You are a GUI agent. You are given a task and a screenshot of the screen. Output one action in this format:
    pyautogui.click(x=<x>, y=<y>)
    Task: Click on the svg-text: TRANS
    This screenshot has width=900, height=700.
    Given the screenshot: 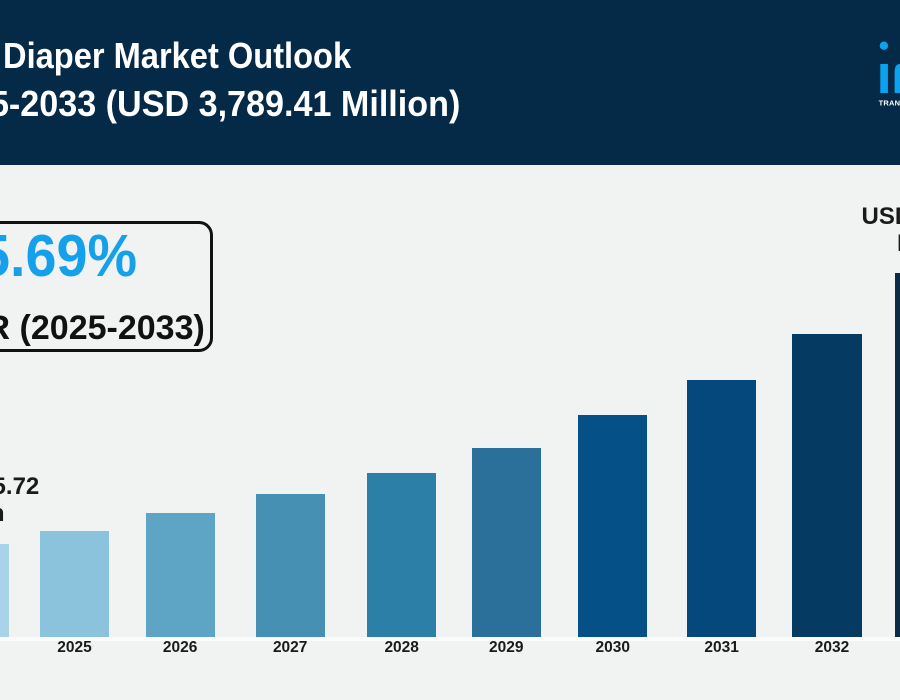 What is the action you would take?
    pyautogui.click(x=889, y=102)
    